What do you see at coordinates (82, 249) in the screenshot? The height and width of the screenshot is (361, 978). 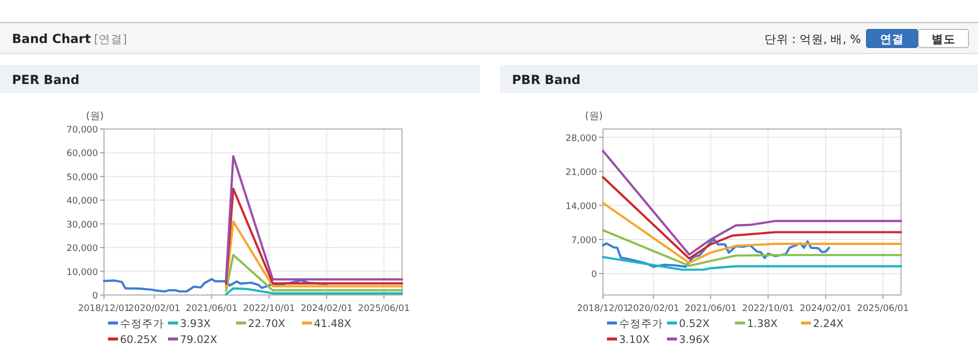 I see `y-tick-label: 20,000` at bounding box center [82, 249].